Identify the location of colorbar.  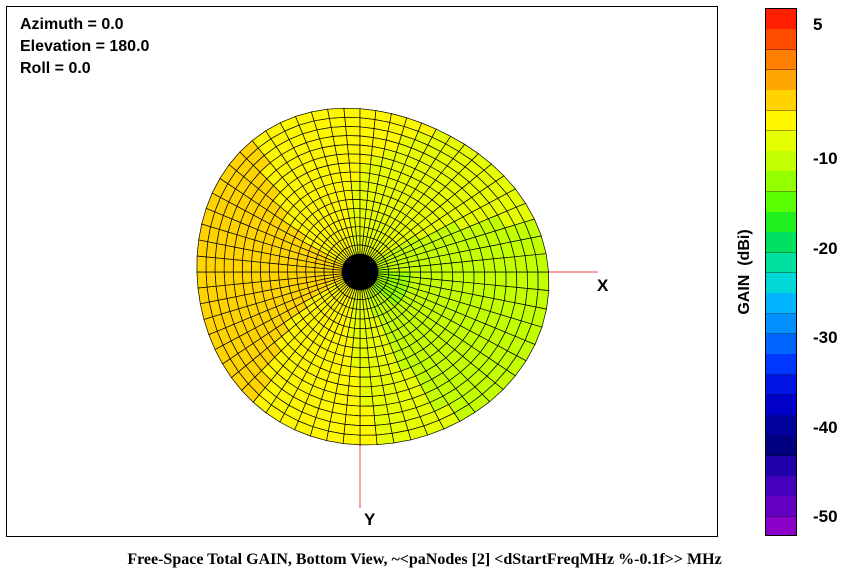
(781, 272).